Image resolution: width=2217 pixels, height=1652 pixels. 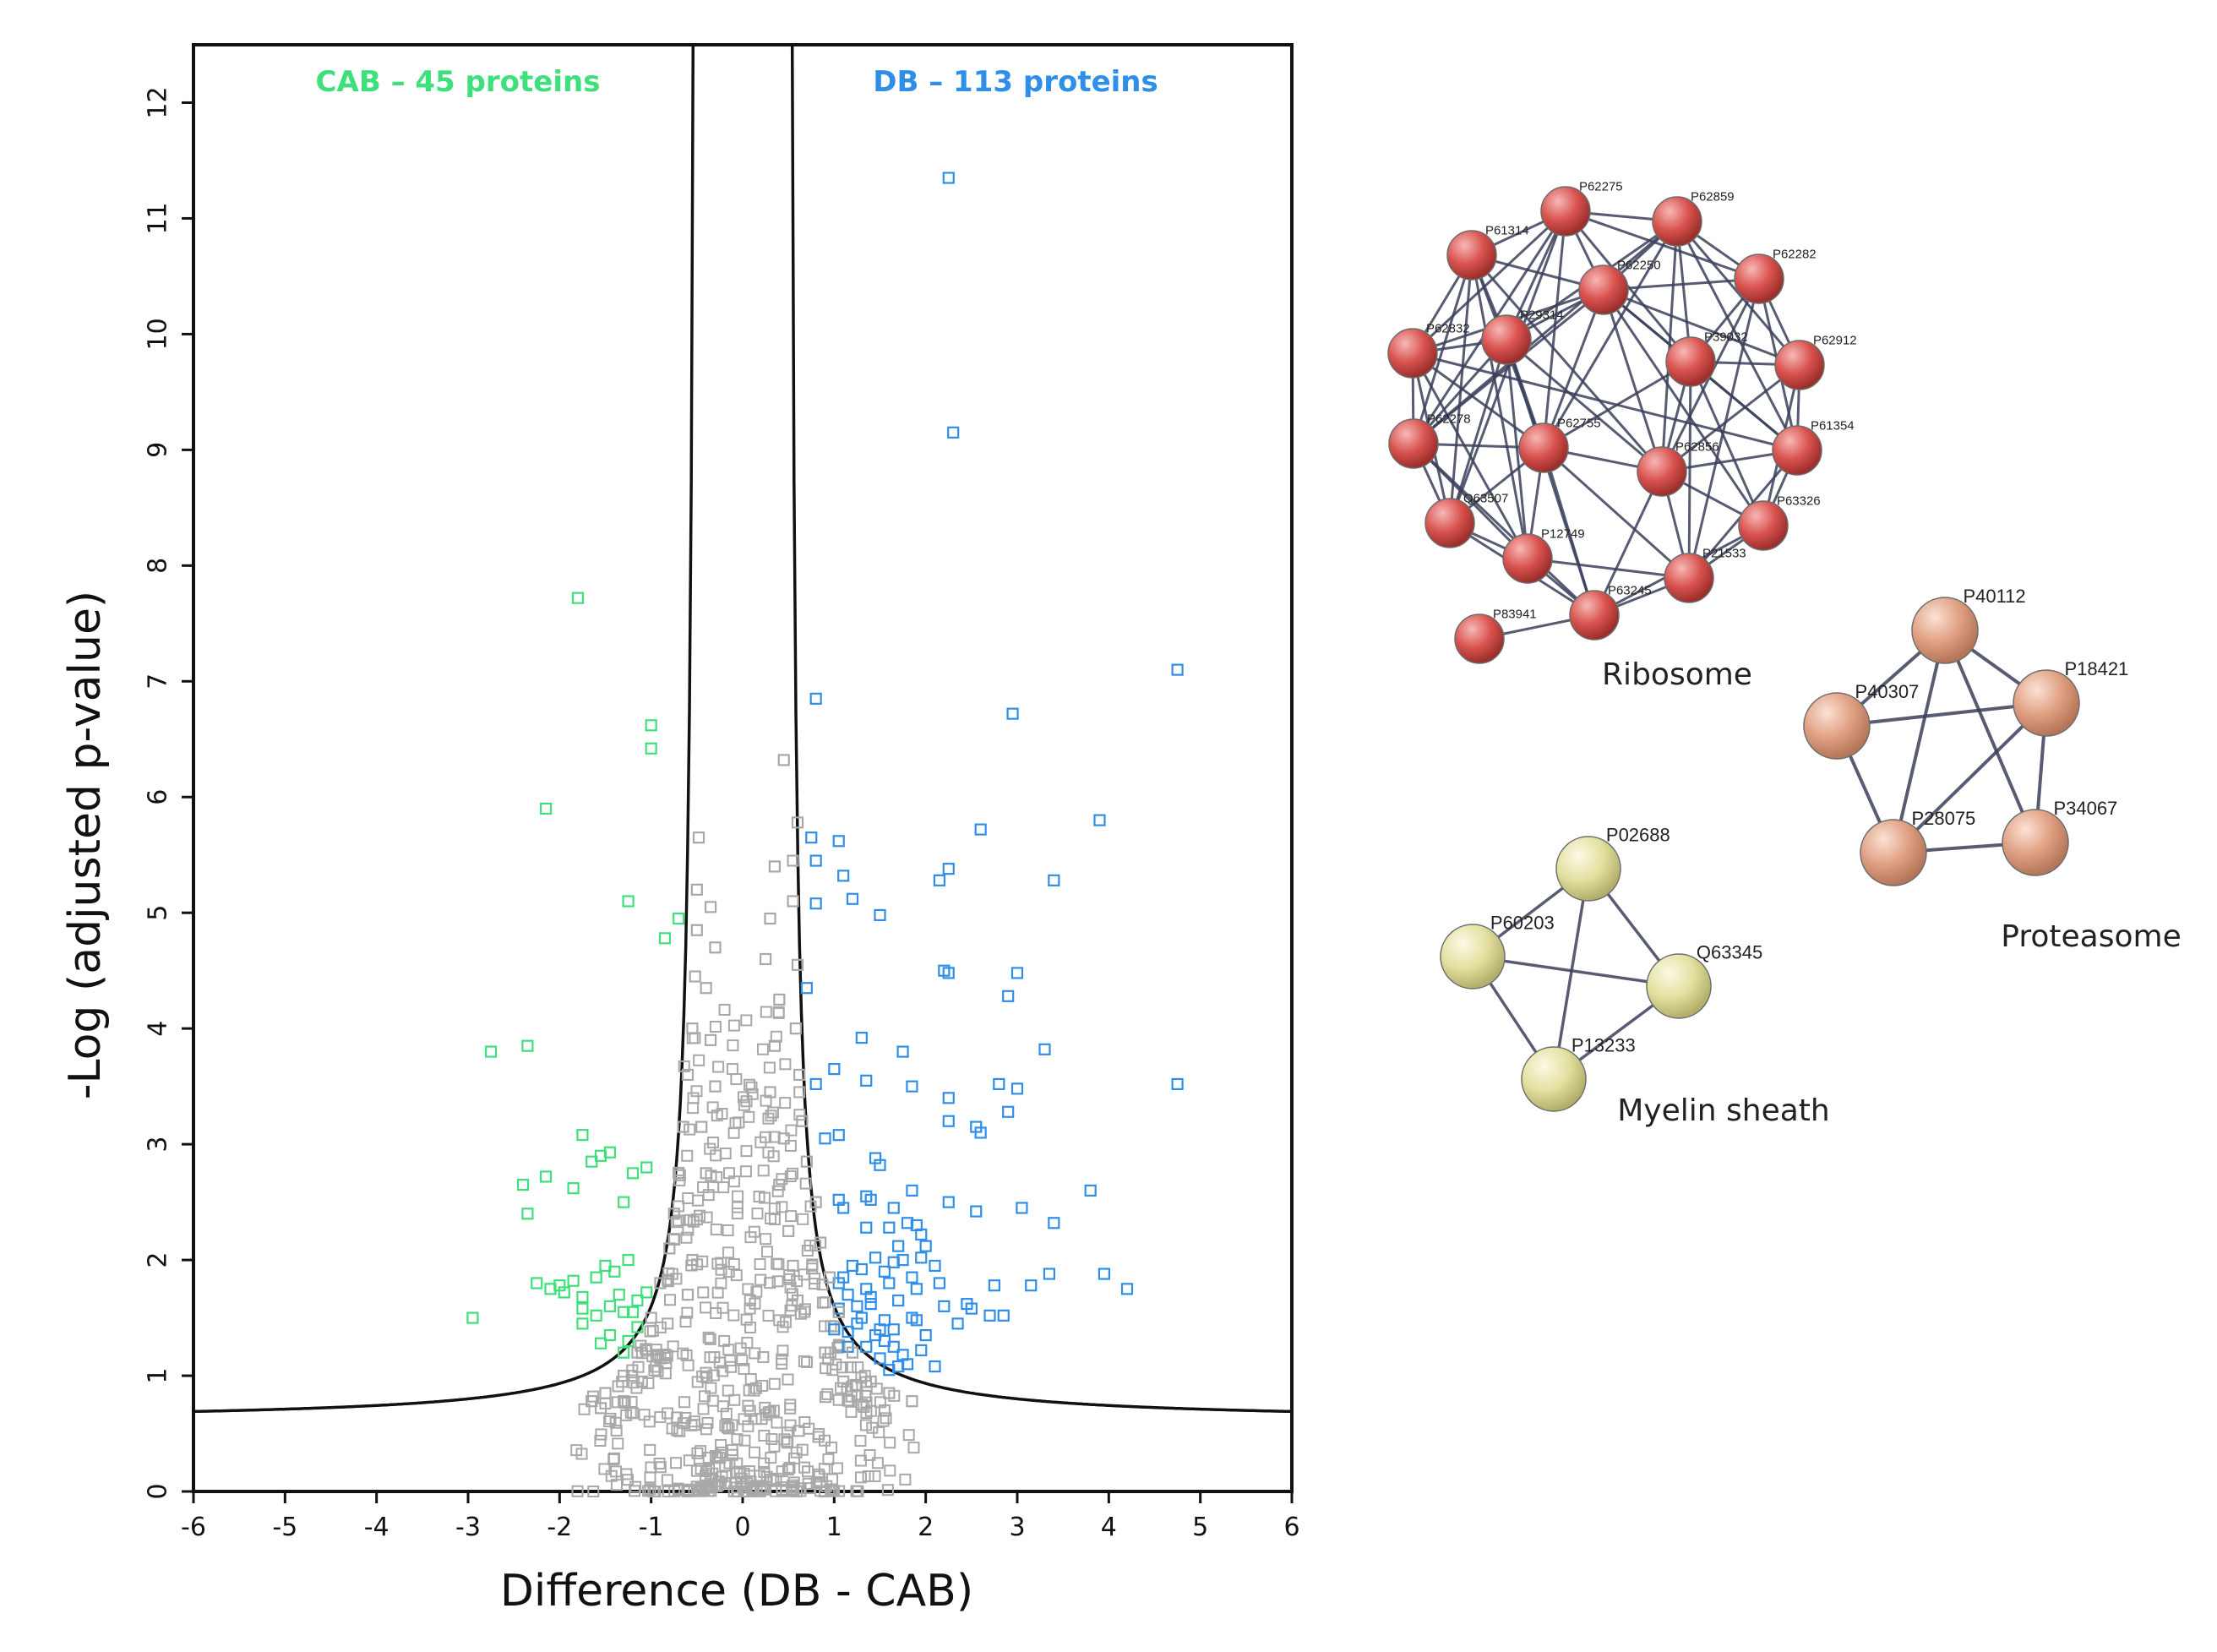 I want to click on x-axis-label: Difference (DB - CAB), so click(x=736, y=1592).